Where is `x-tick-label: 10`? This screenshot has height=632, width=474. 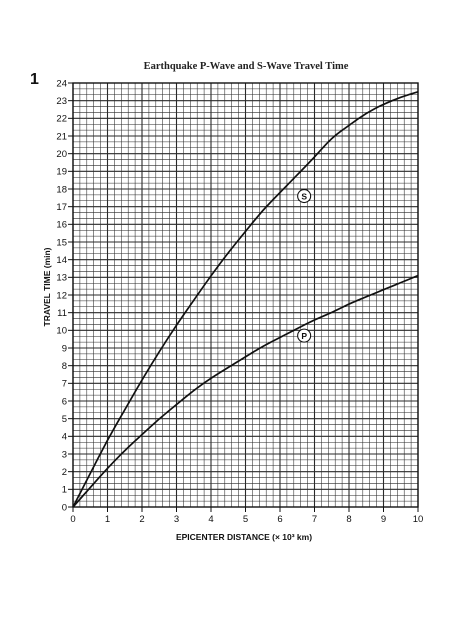 x-tick-label: 10 is located at coordinates (418, 519).